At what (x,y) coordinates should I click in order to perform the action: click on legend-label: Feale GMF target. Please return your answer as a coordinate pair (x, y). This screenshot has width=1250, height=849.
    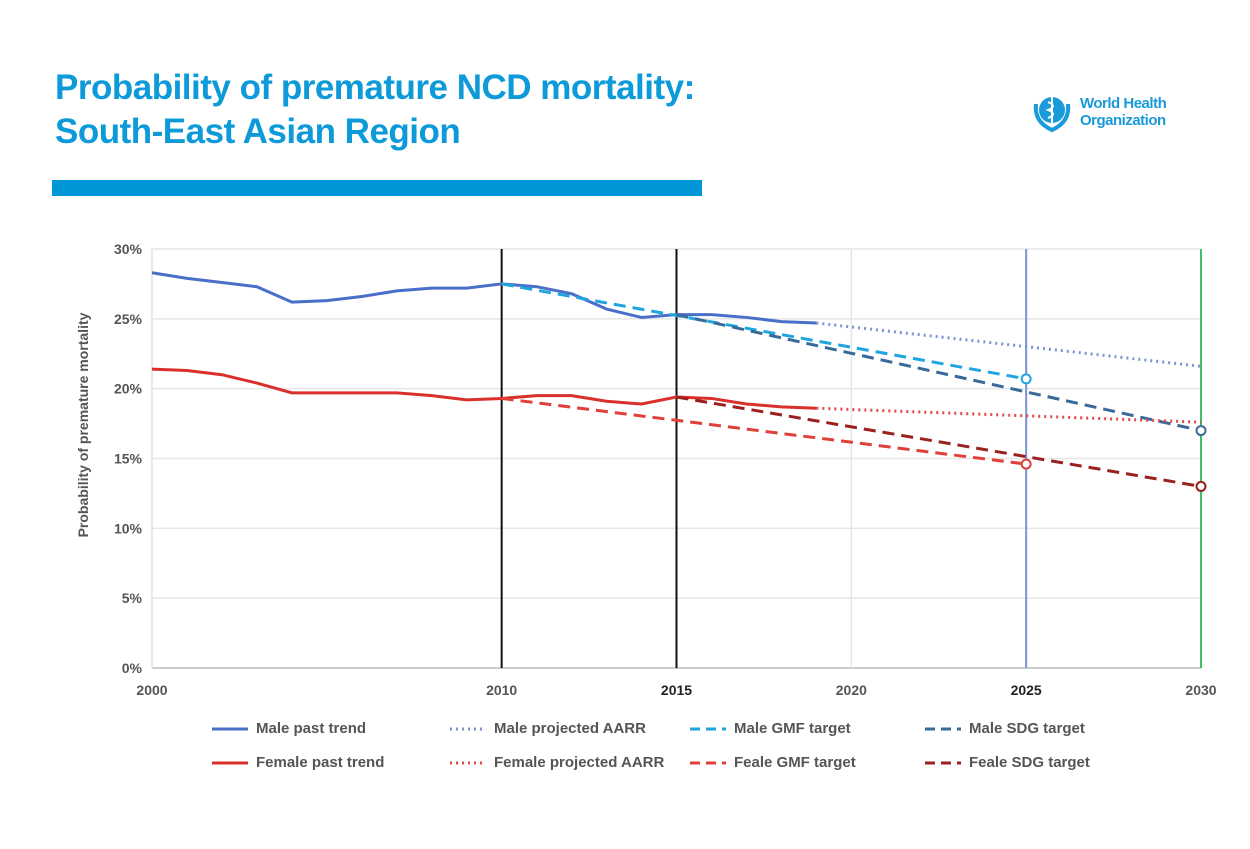
    Looking at the image, I should click on (795, 762).